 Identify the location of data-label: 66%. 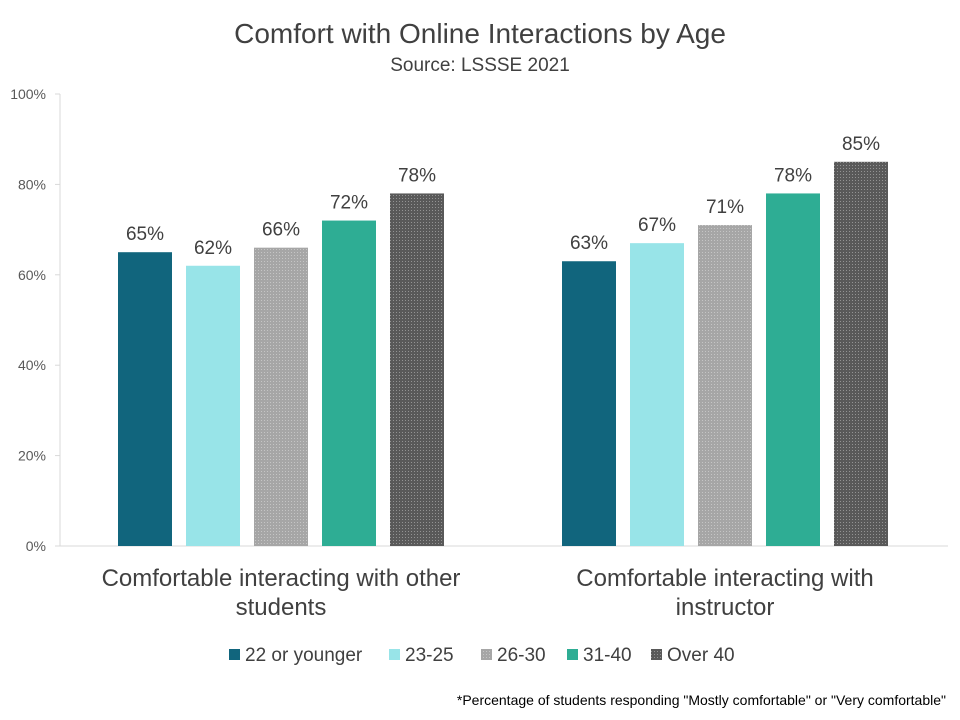
(281, 230).